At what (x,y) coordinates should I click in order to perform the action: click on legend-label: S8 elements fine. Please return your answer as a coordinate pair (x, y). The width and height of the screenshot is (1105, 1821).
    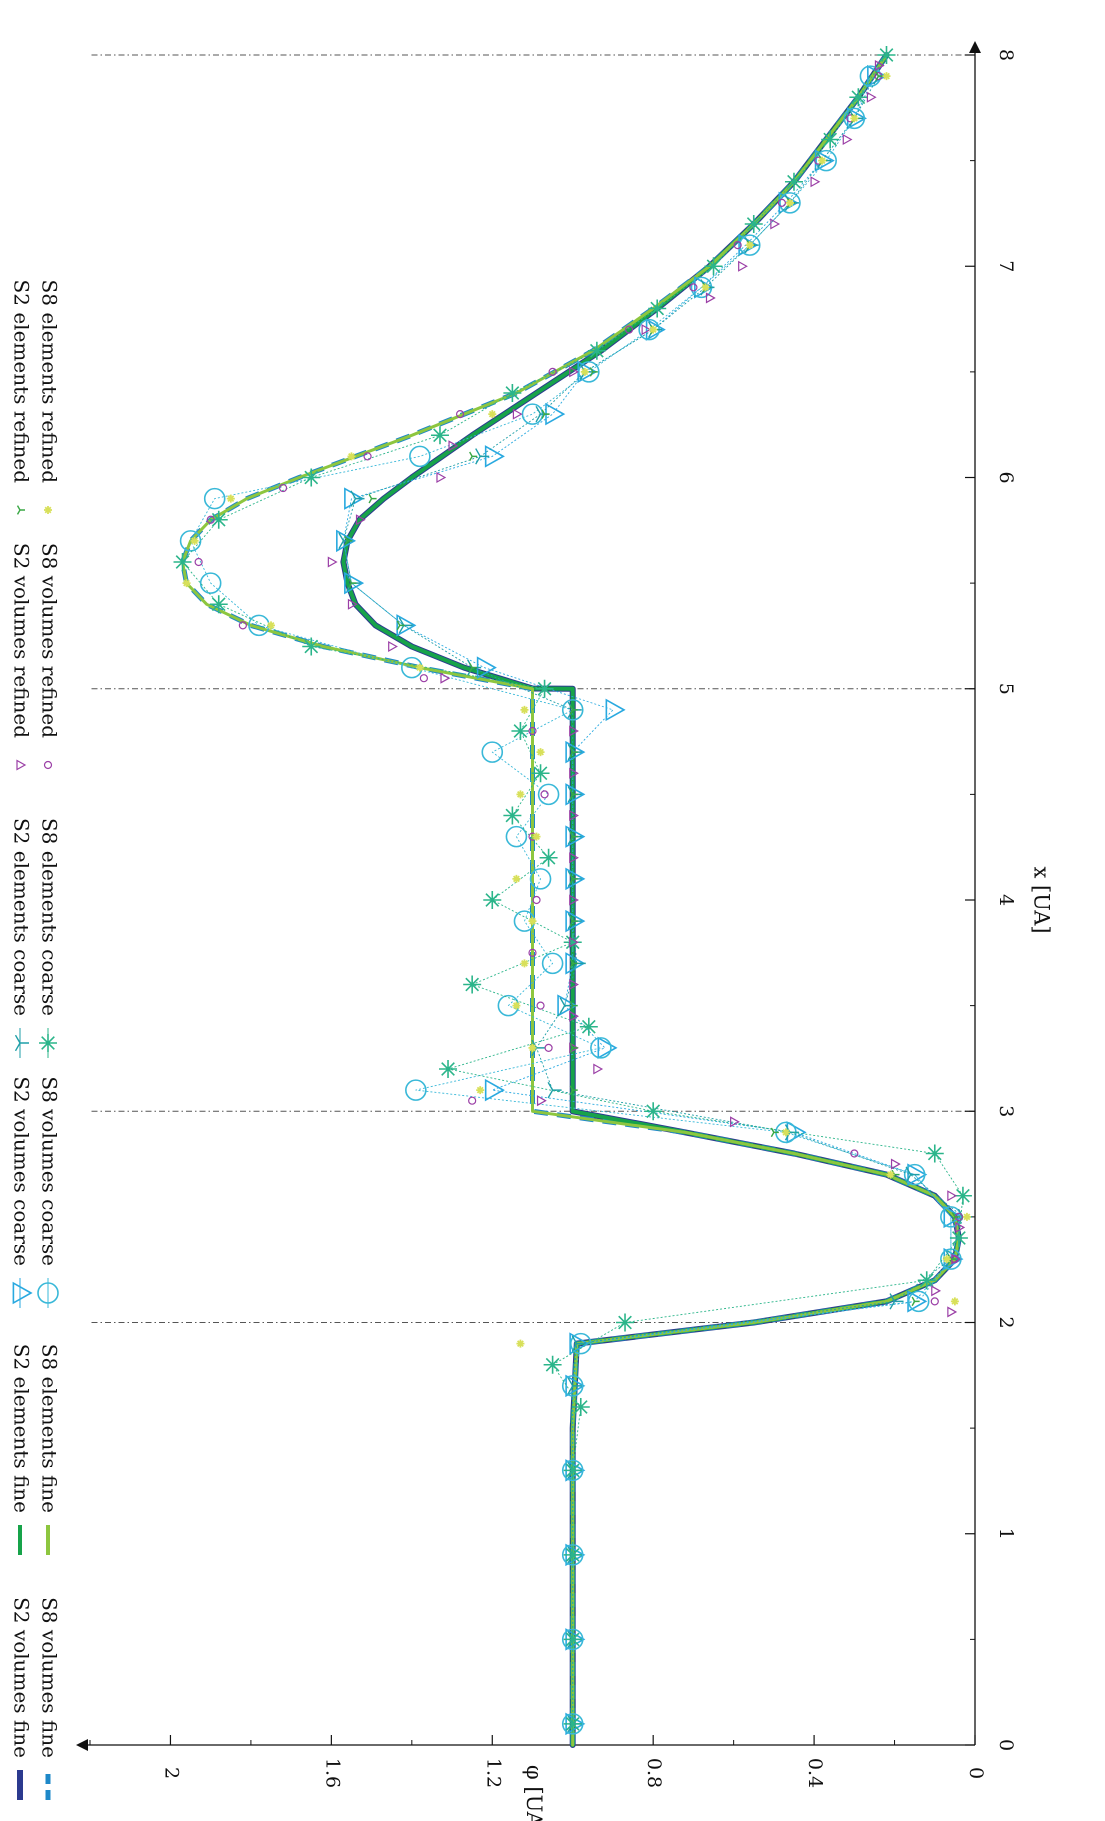
    Looking at the image, I should click on (50, 1428).